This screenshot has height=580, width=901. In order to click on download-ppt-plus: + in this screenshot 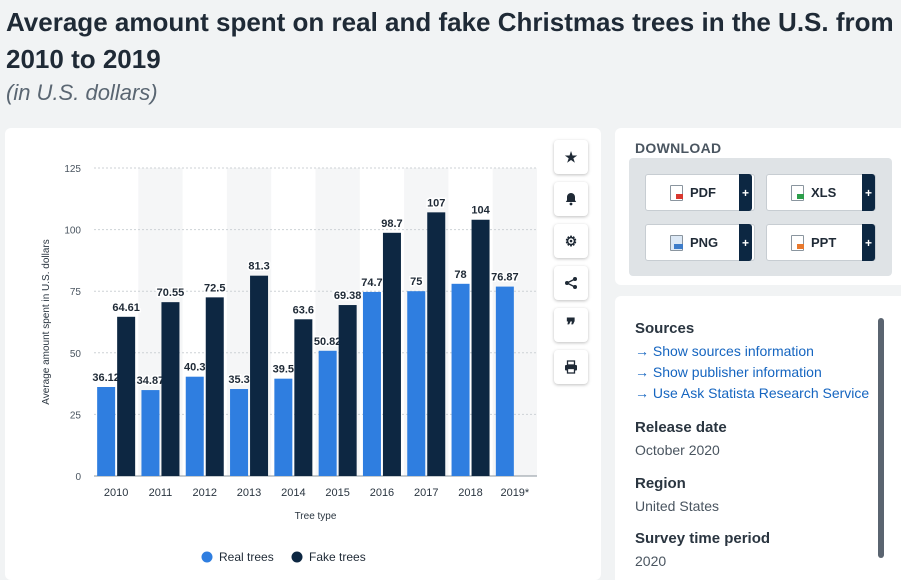, I will do `click(868, 242)`.